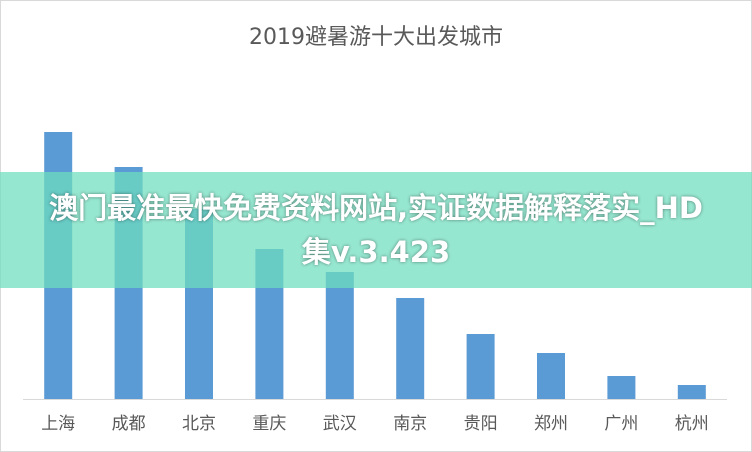 The image size is (752, 452). Describe the element at coordinates (481, 424) in the screenshot. I see `x-tick-label: 贵阳` at that location.